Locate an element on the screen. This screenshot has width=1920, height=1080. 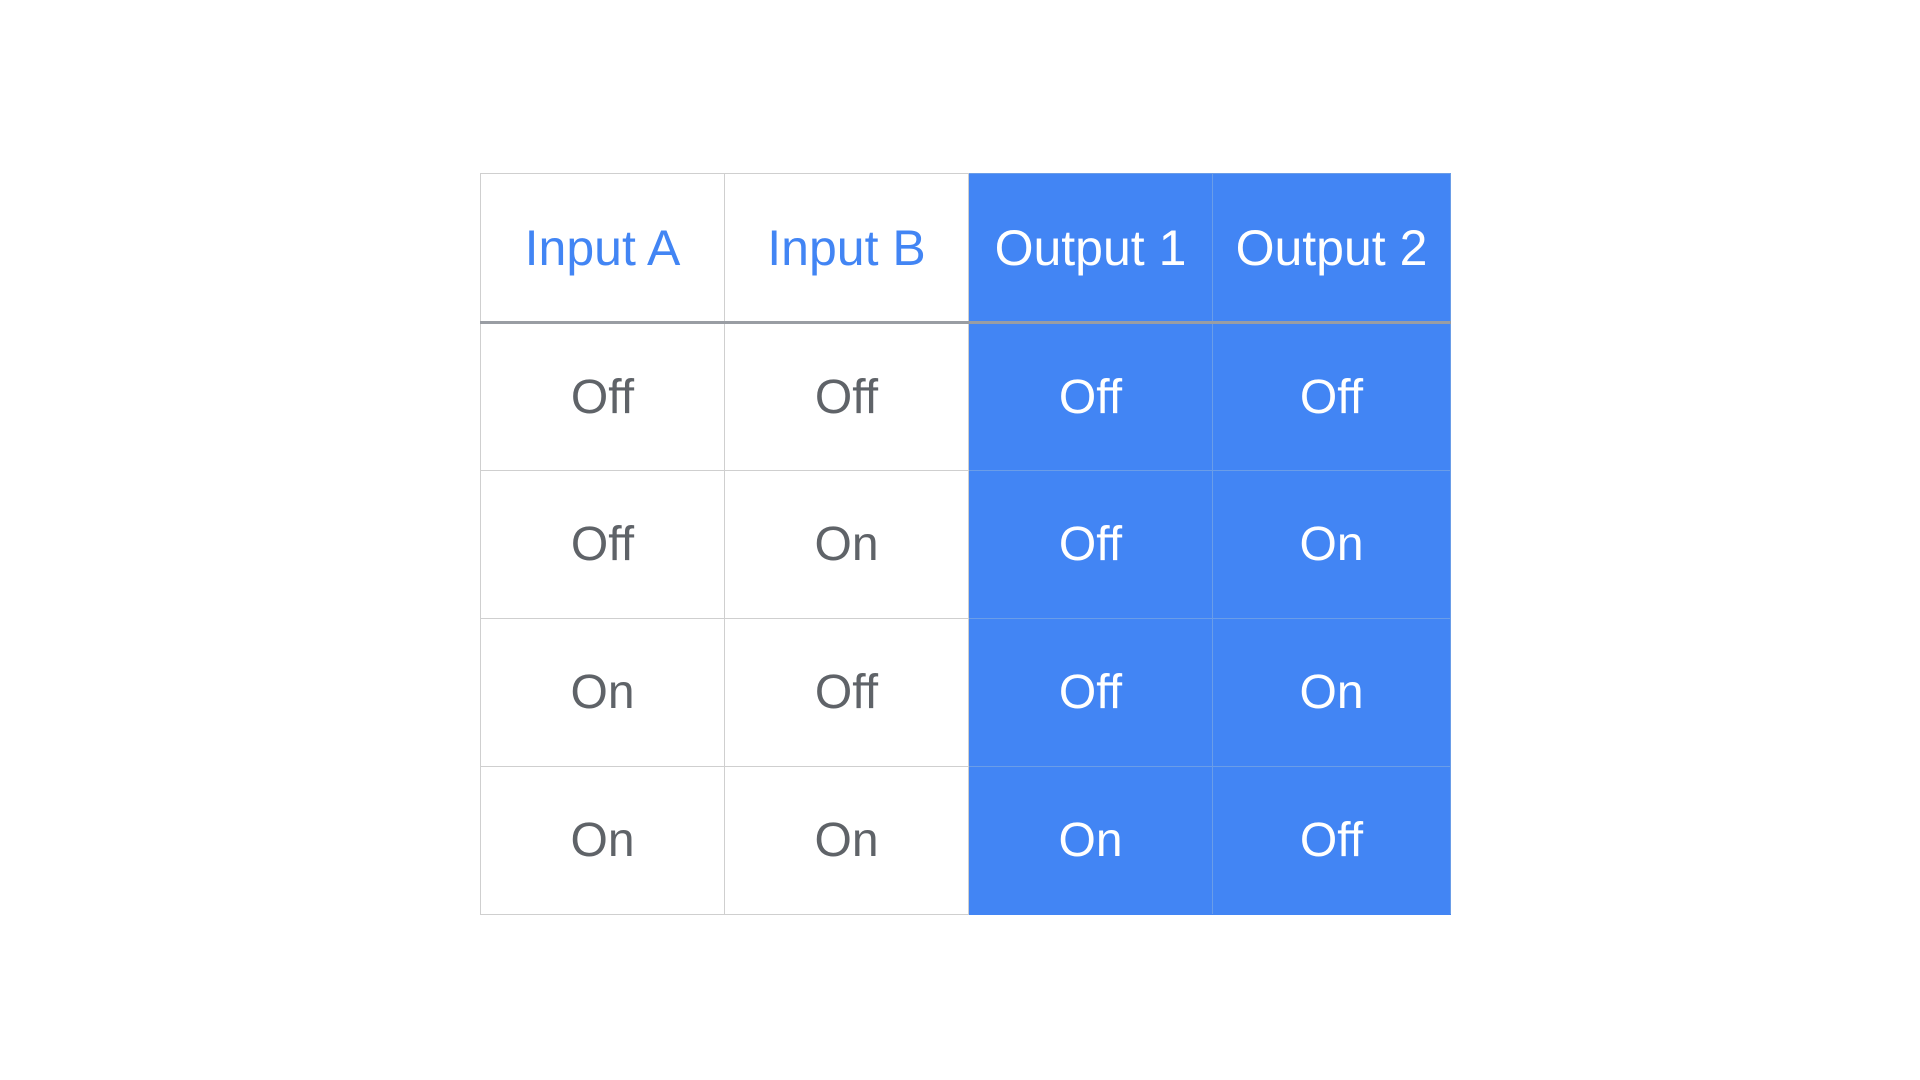
cell-output-1: On is located at coordinates (1090, 840).